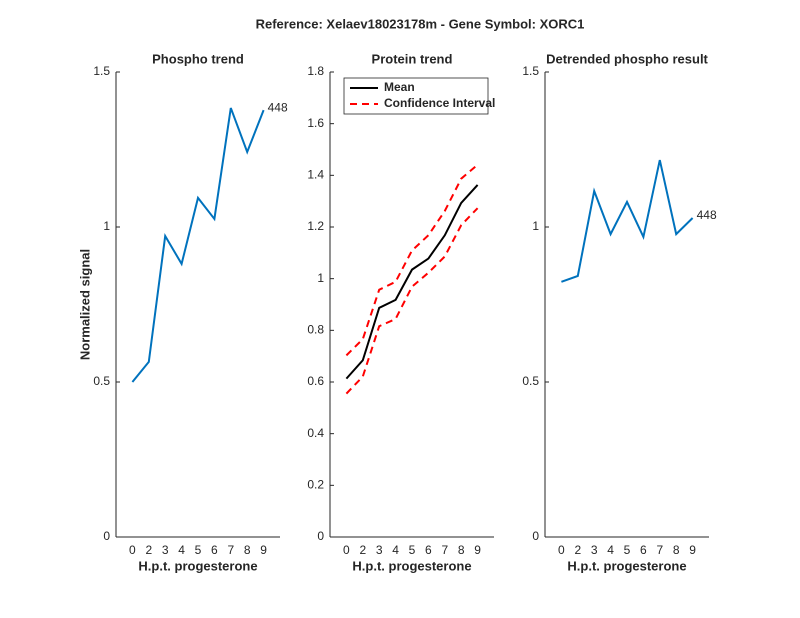  What do you see at coordinates (315, 485) in the screenshot?
I see `y-tick-label: 0.2` at bounding box center [315, 485].